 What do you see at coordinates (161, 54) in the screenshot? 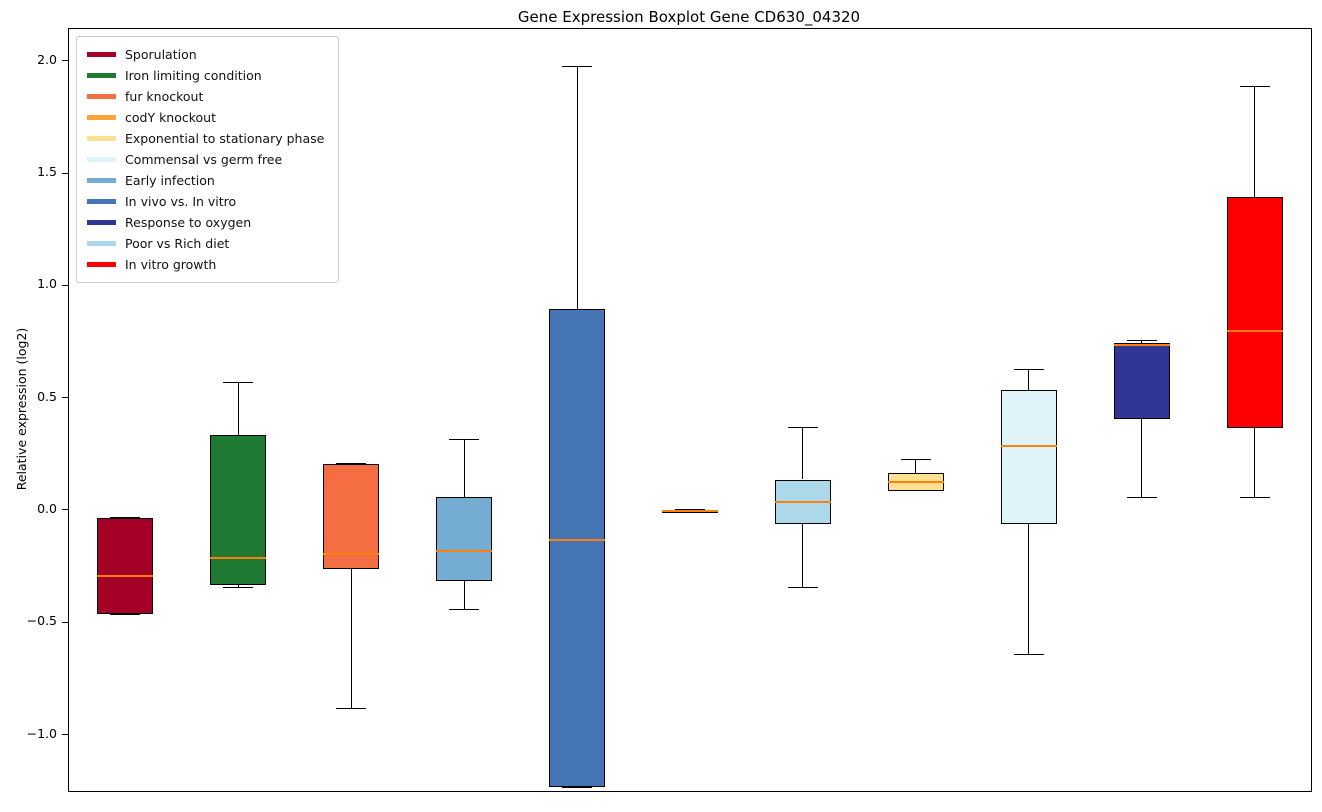
I see `legend-label: Sporulation` at bounding box center [161, 54].